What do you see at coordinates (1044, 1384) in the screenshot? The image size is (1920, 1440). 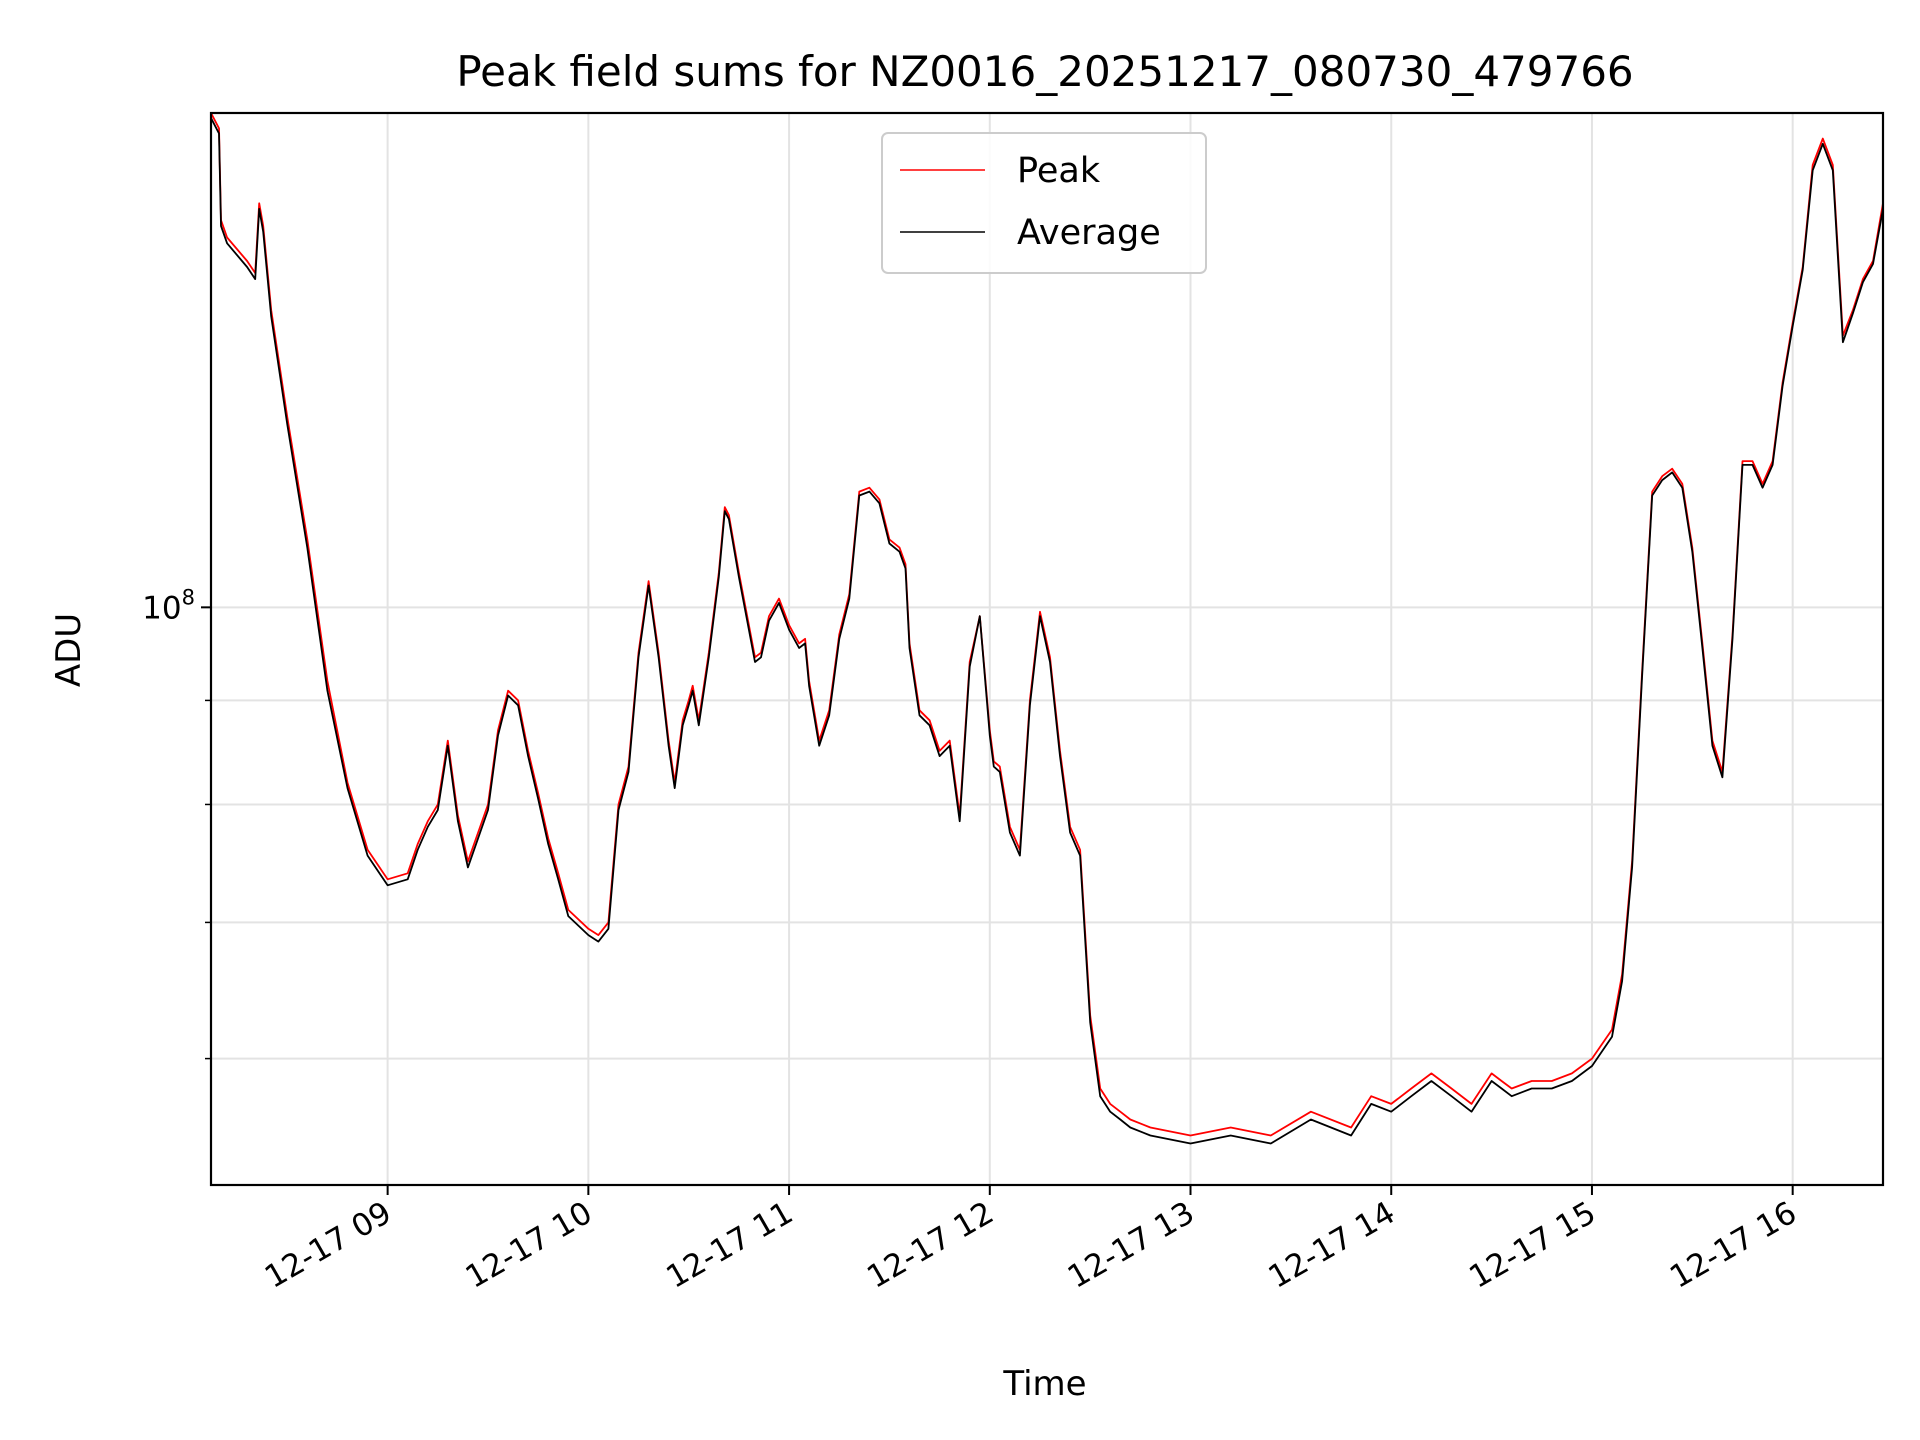 I see `x-axis-label: Time` at bounding box center [1044, 1384].